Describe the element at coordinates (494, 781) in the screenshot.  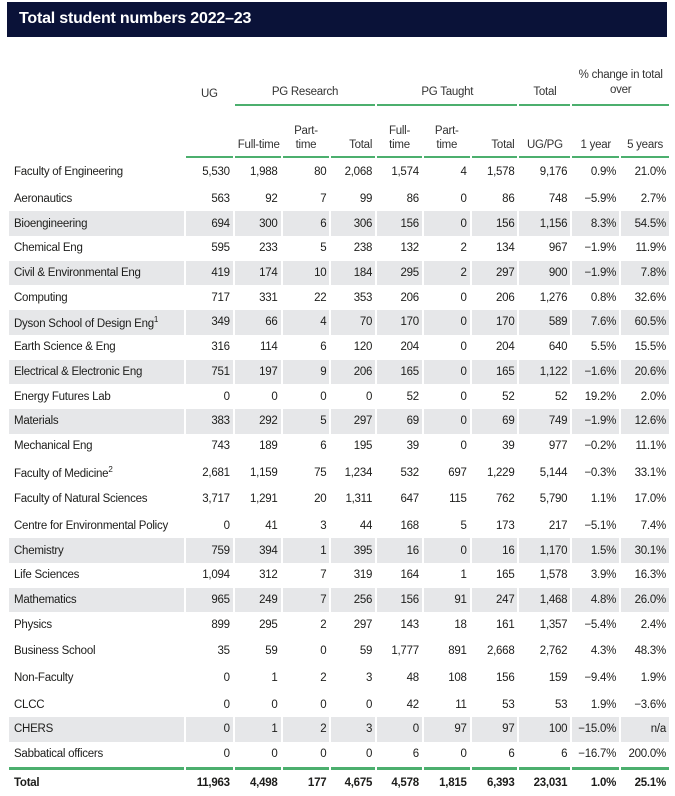
I see `cell-pgt-total: 6,393` at that location.